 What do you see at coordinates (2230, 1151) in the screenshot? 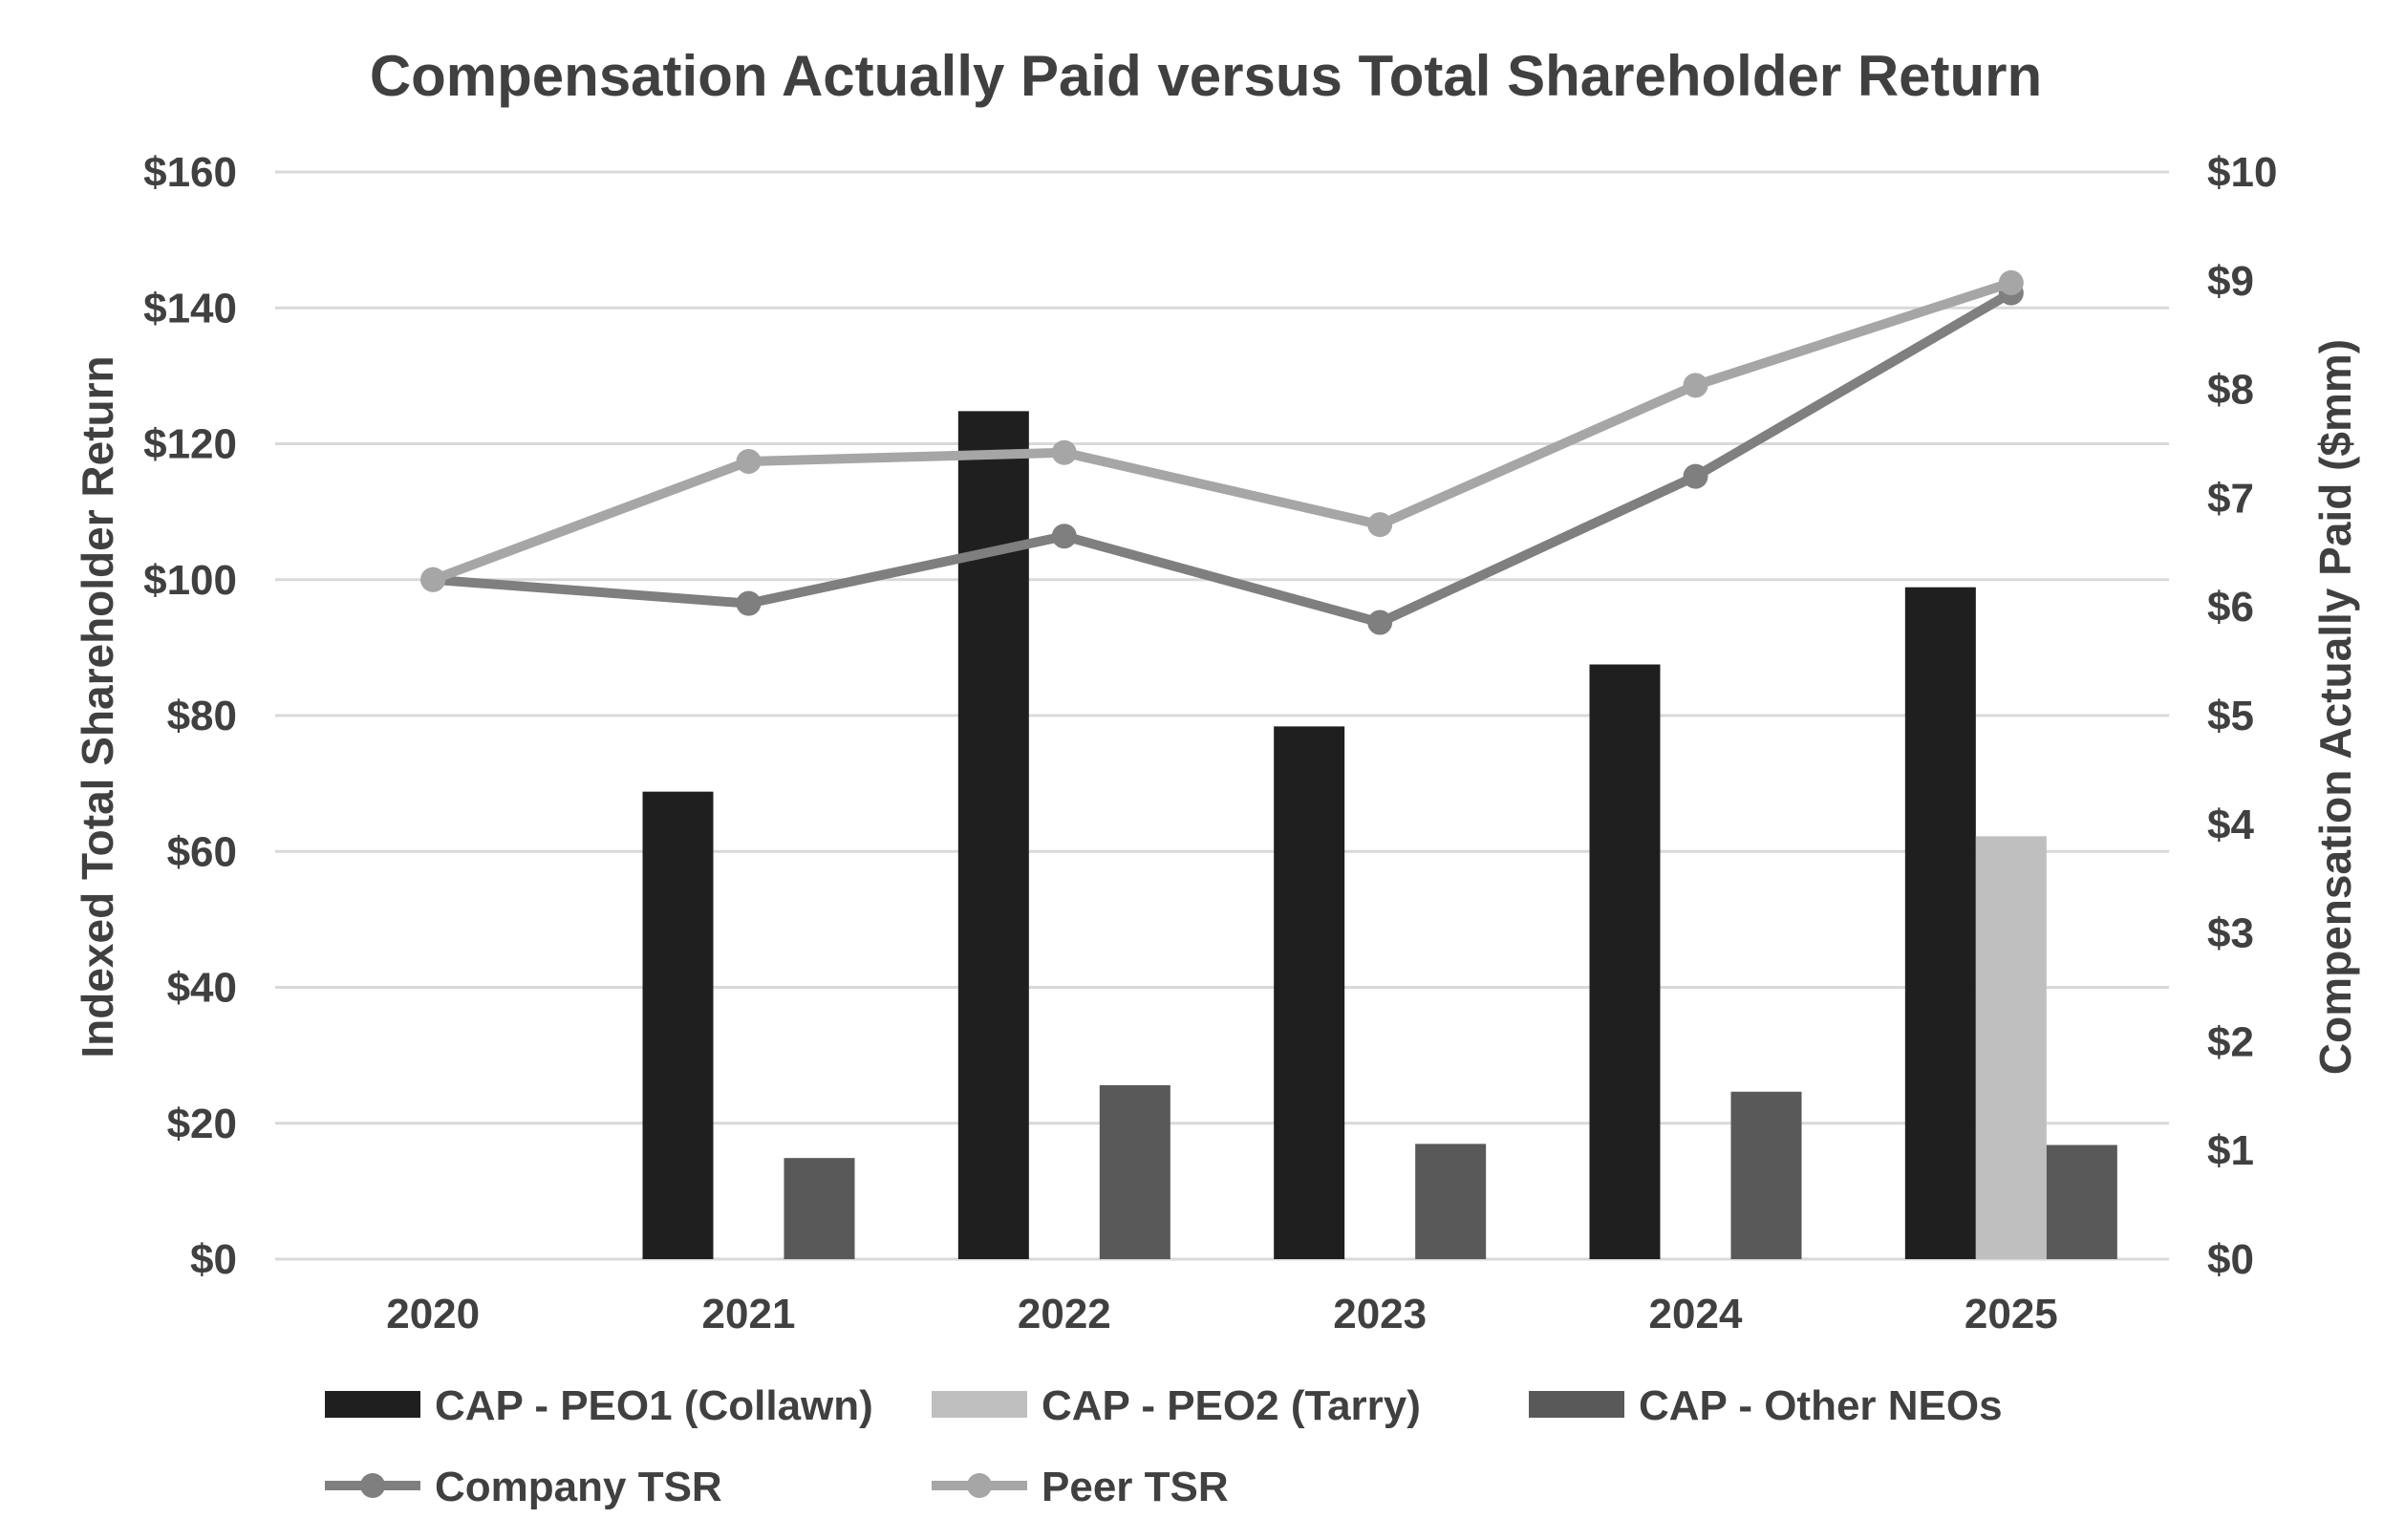
I see `y2-tick-label: $1` at bounding box center [2230, 1151].